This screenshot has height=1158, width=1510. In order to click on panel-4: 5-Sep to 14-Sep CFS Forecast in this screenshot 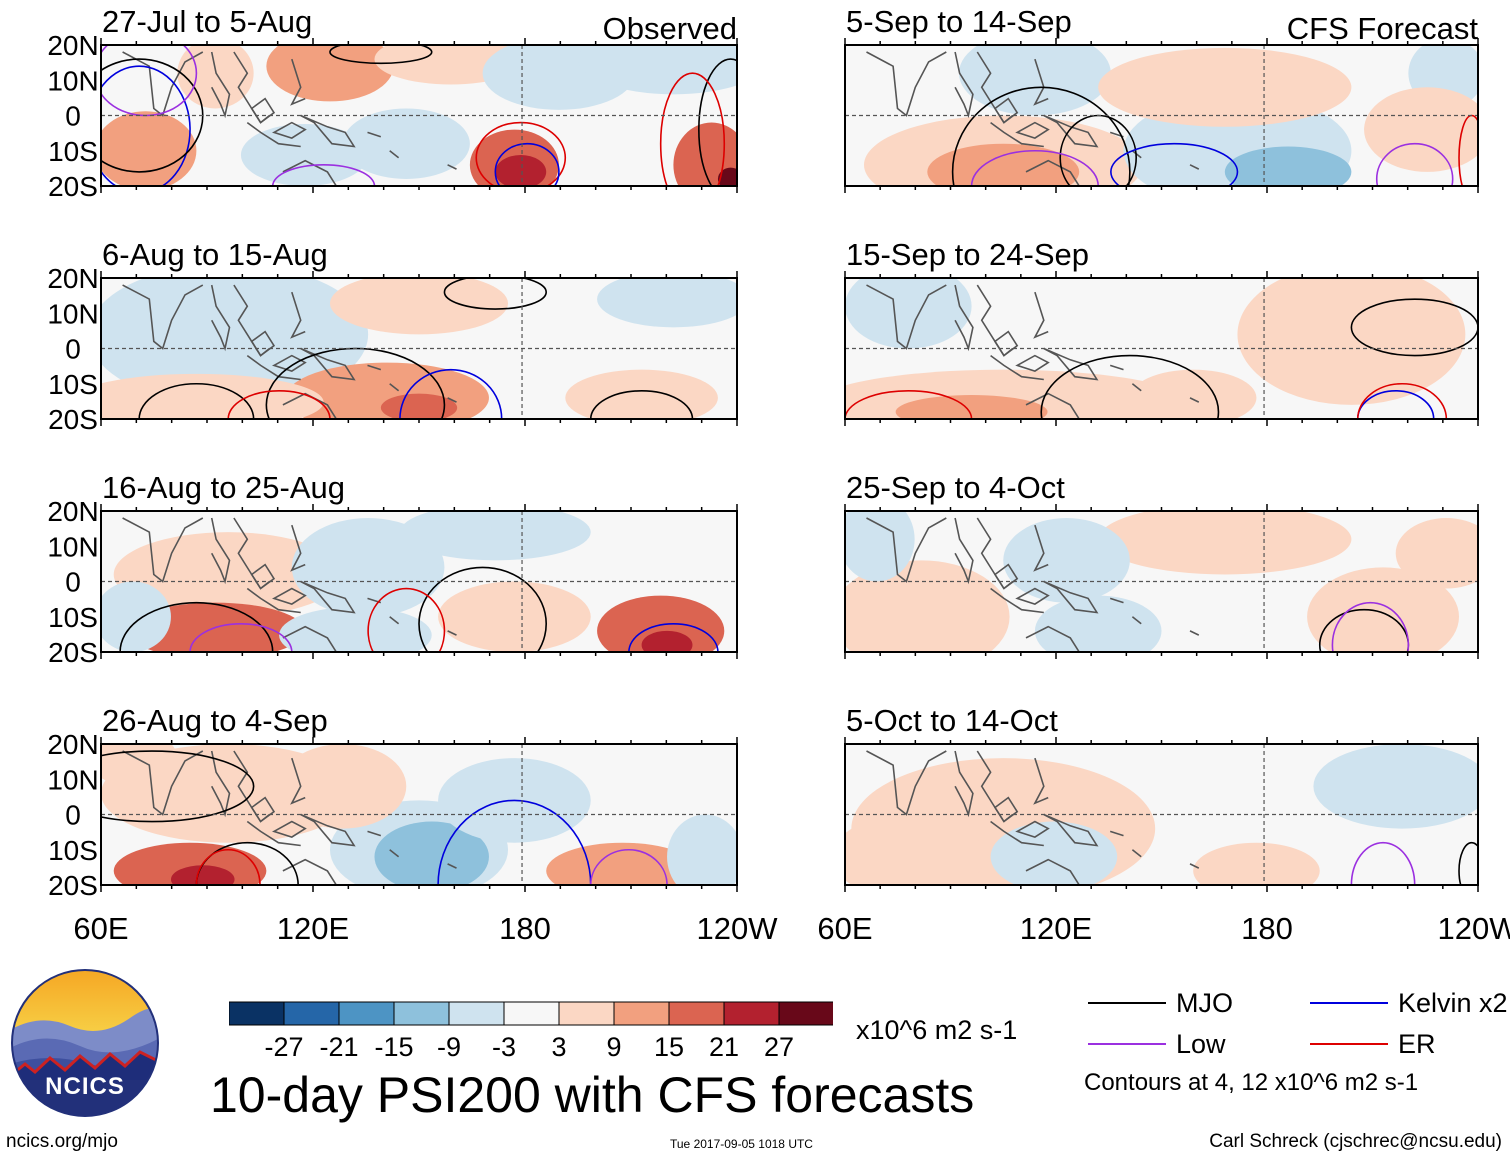, I will do `click(1161, 98)`.